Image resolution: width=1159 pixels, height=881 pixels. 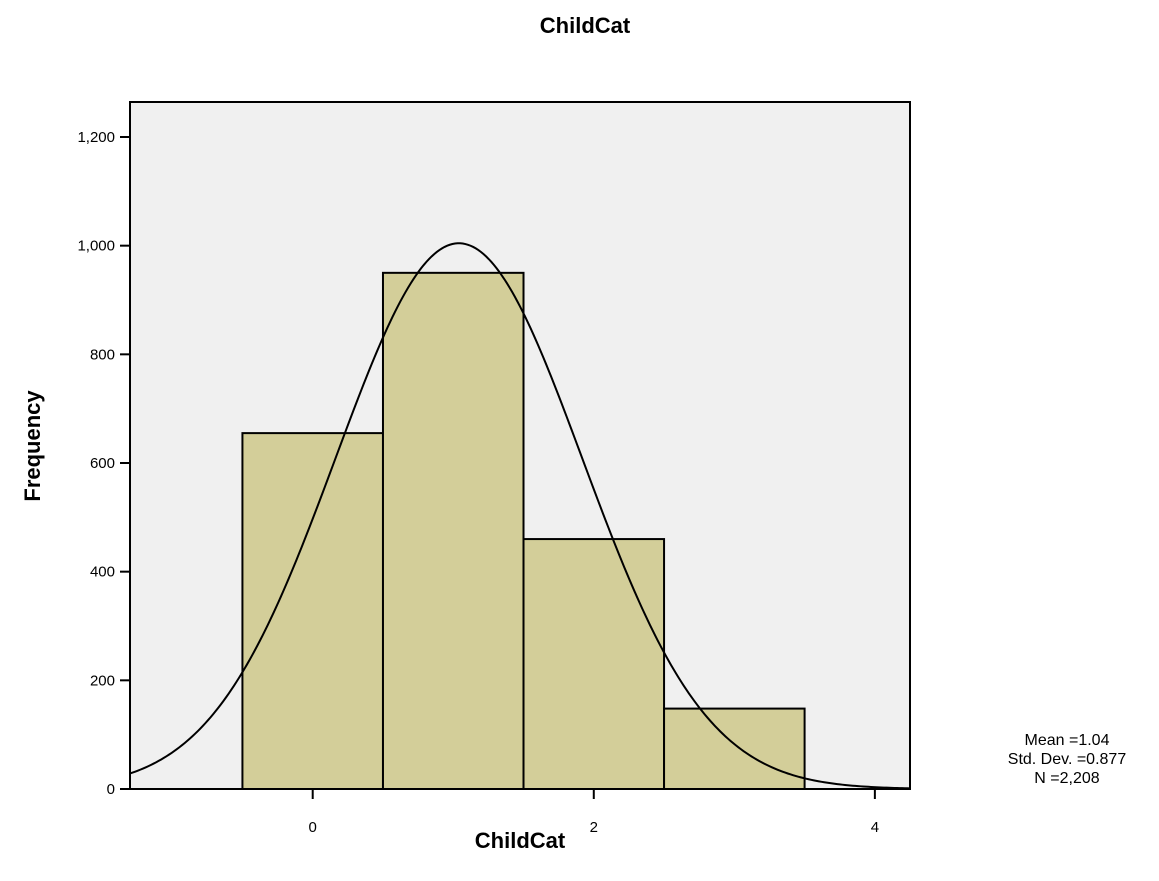 I want to click on y-tick-label: 1,000, so click(x=96, y=246).